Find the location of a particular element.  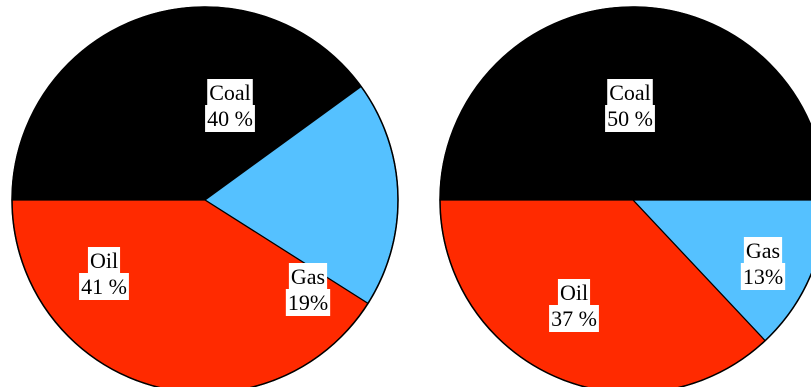

slice-value-label: 13% is located at coordinates (763, 276).